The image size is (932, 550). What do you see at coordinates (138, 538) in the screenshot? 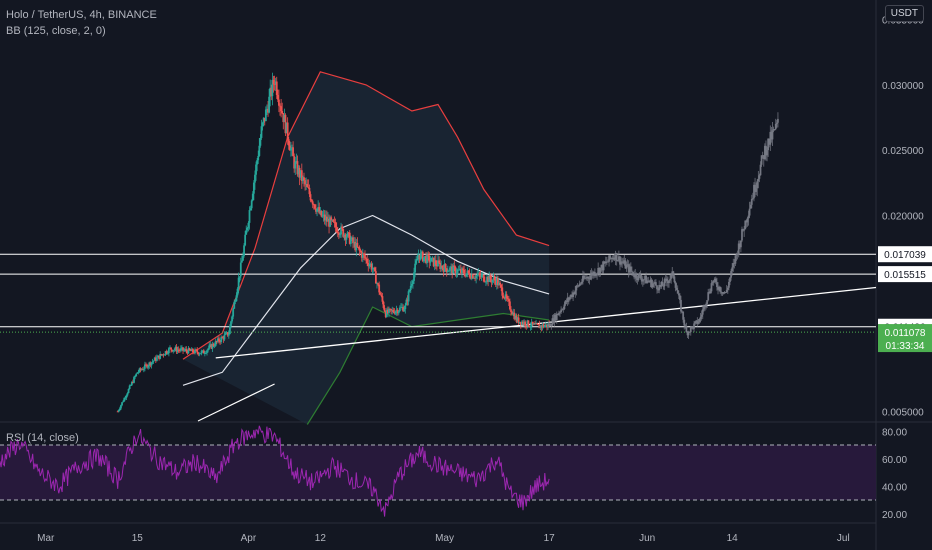
I see `x-tick-label: 15` at bounding box center [138, 538].